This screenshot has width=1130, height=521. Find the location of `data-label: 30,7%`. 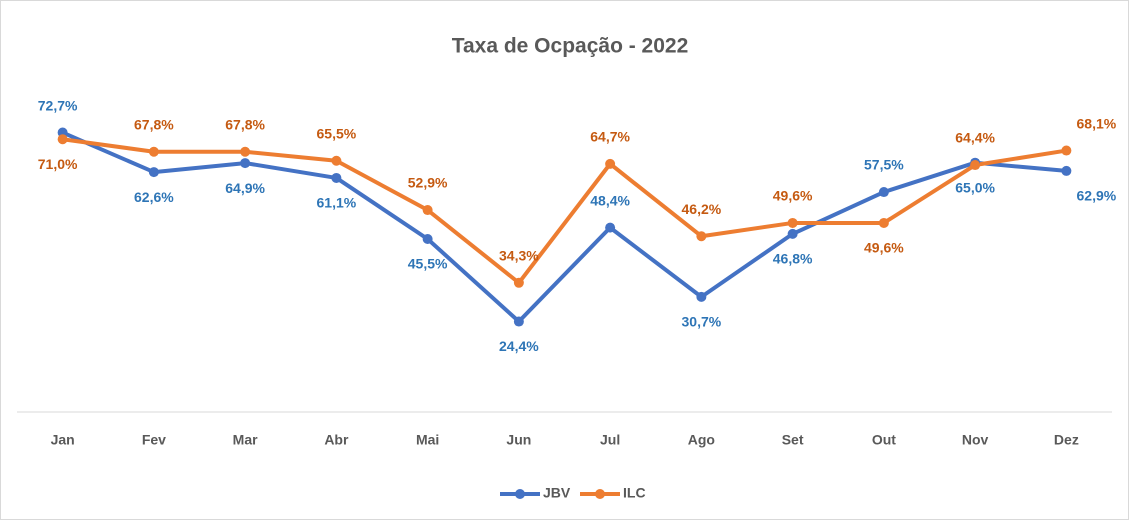

data-label: 30,7% is located at coordinates (702, 322).